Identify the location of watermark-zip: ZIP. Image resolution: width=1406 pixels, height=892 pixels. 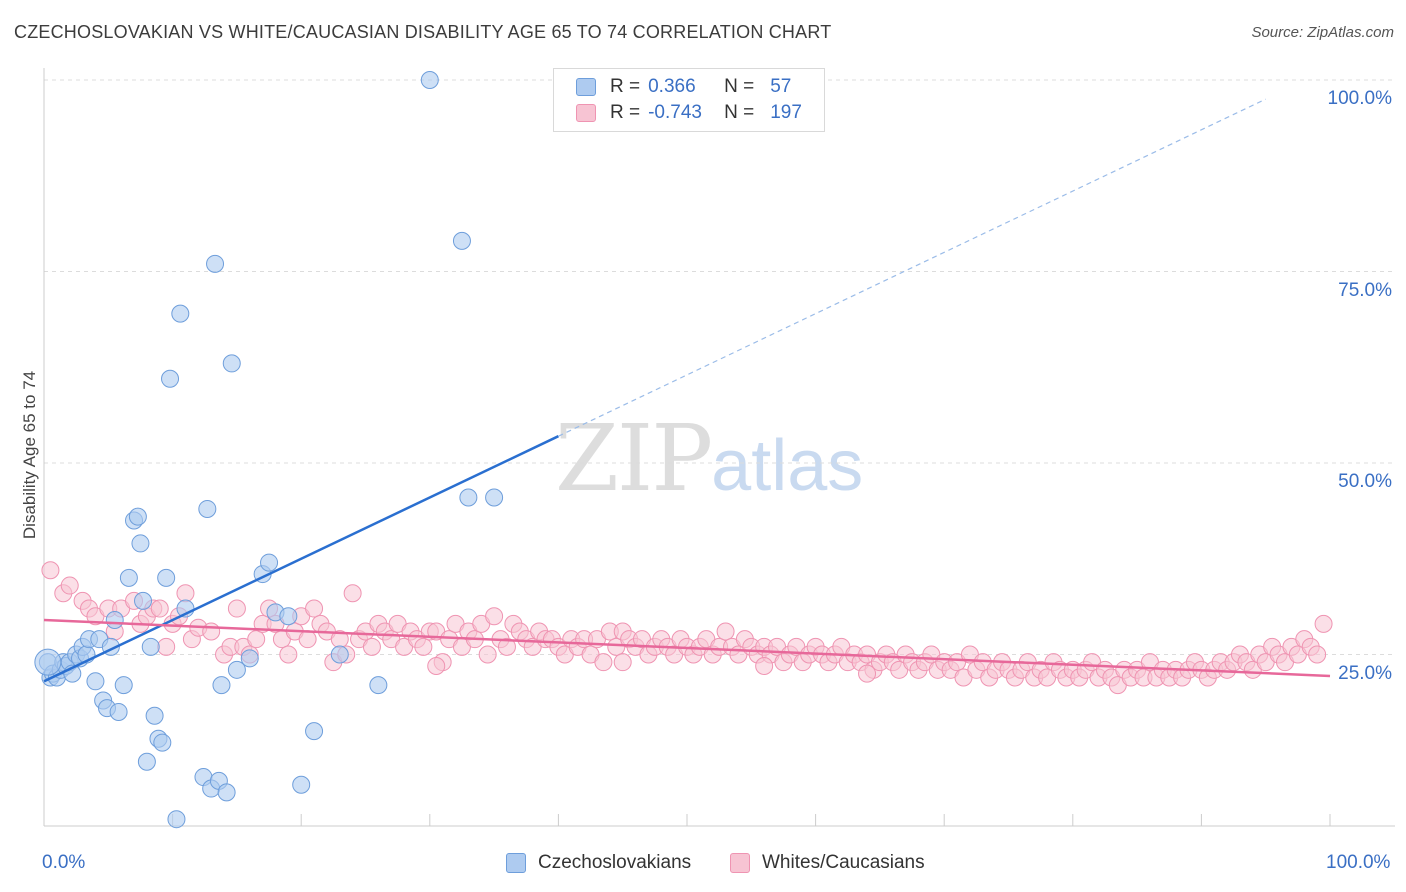
(634, 458).